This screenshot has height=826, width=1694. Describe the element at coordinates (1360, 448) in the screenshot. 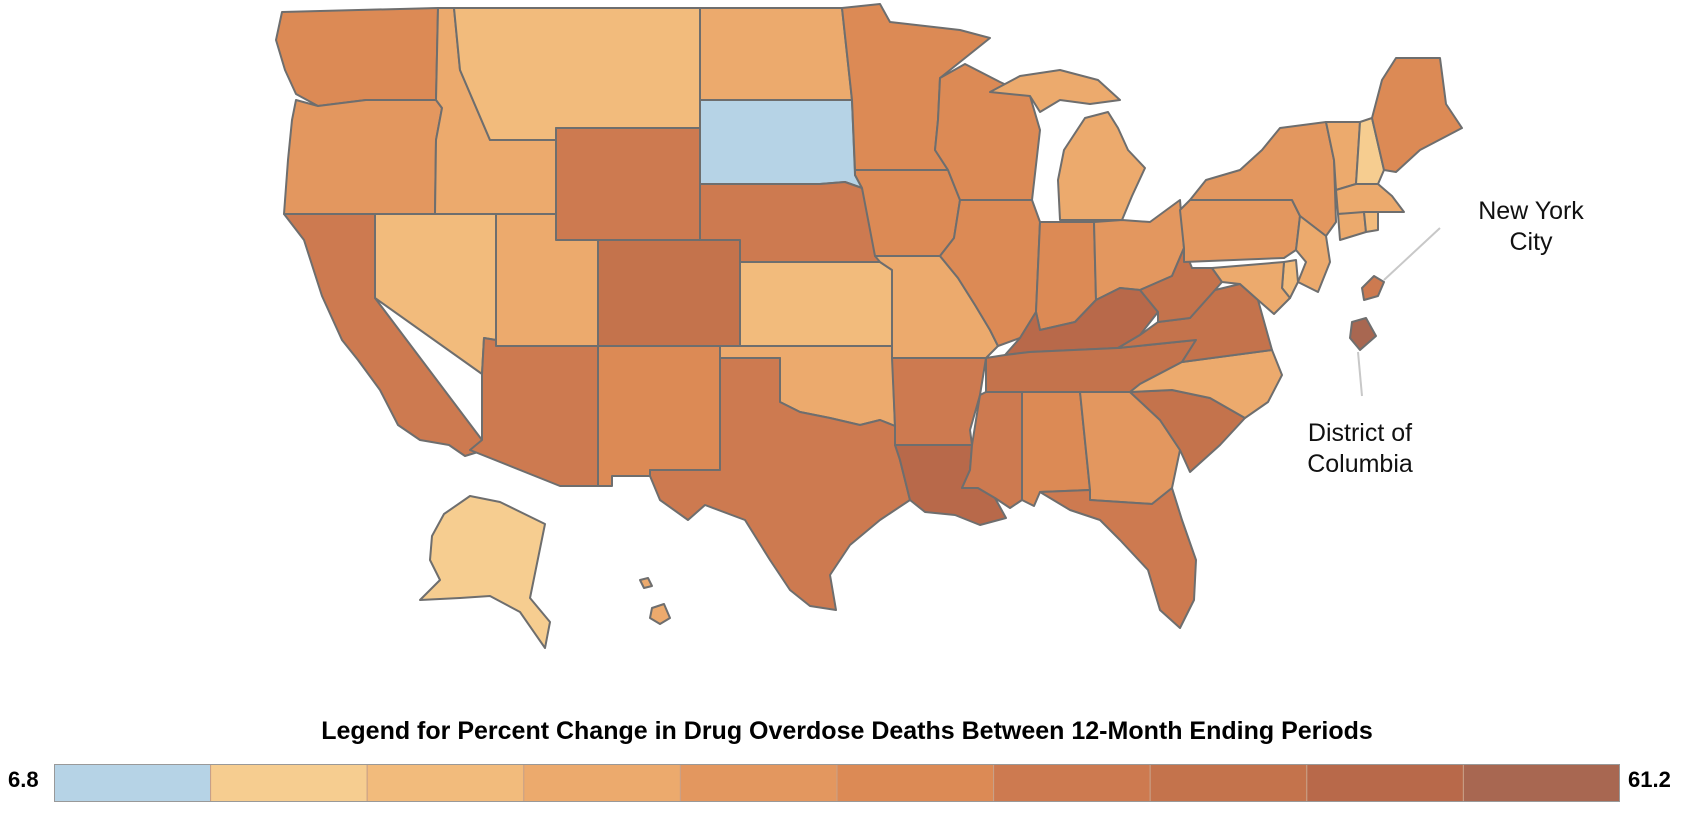

I see `callout-label-dc: District of Columbia` at that location.